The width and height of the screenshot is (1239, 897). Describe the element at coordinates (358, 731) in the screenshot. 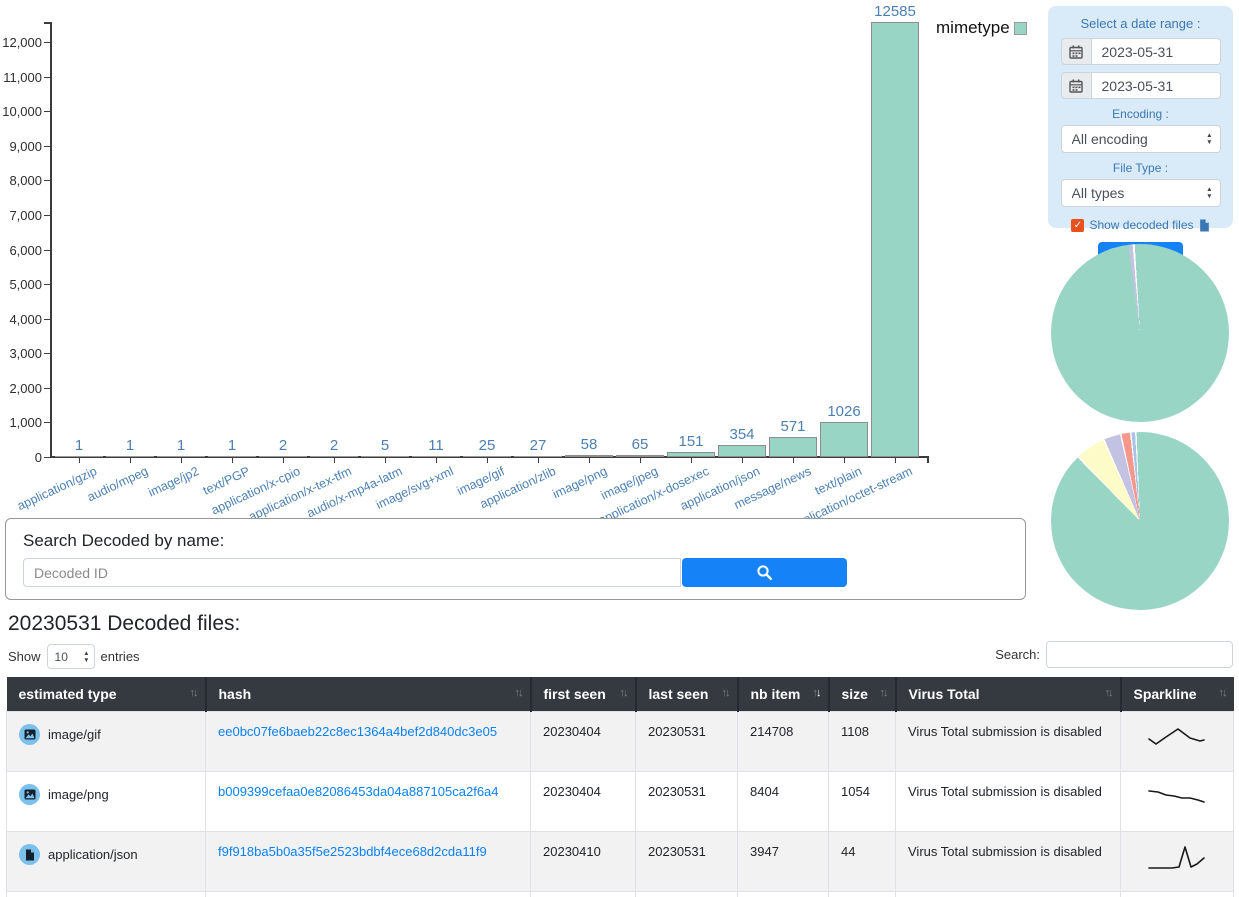

I see `hash-link: ee0bc07fe6baeb22c8ec1364a4bef2d840dc3e05` at that location.